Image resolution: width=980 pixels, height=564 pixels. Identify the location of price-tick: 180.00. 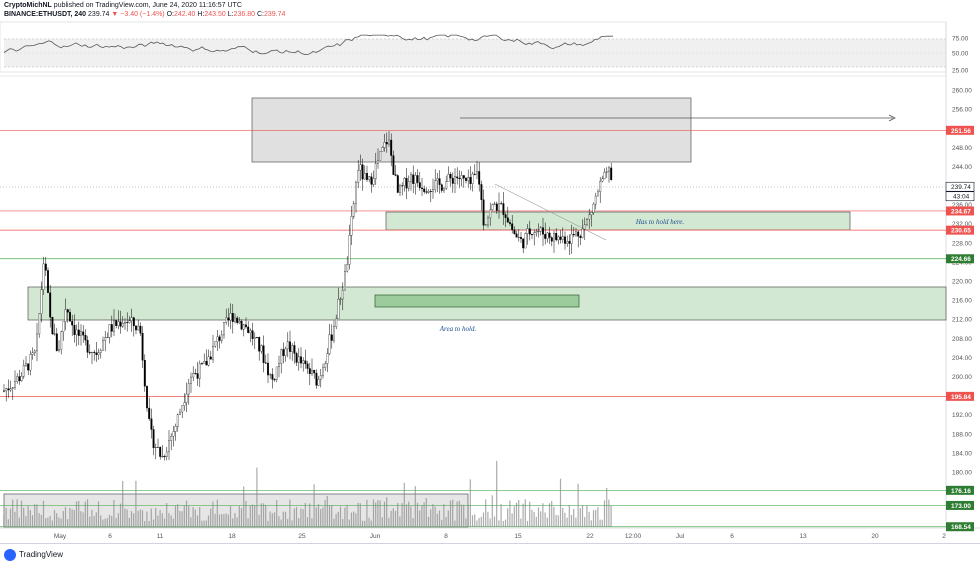
(962, 473).